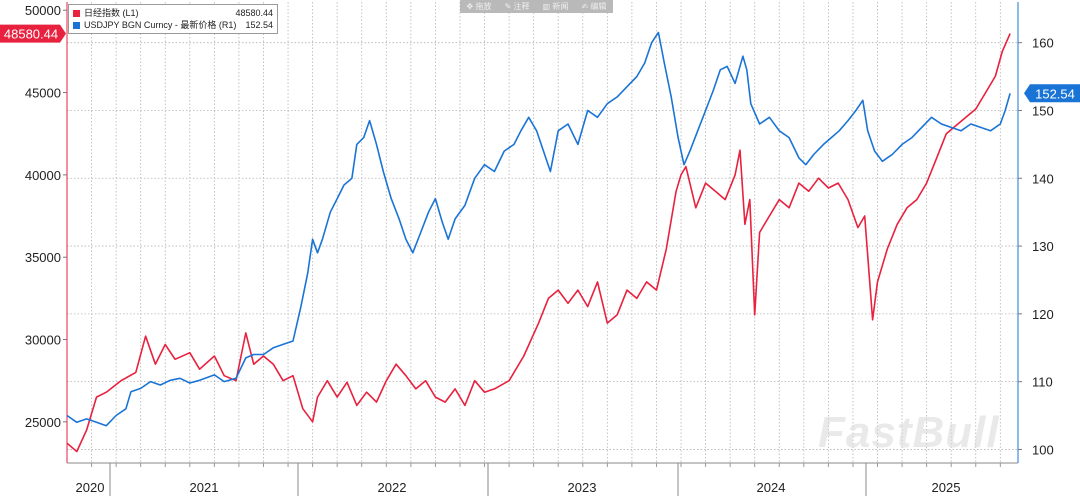  I want to click on right-axis-tick-label: 110, so click(1042, 382).